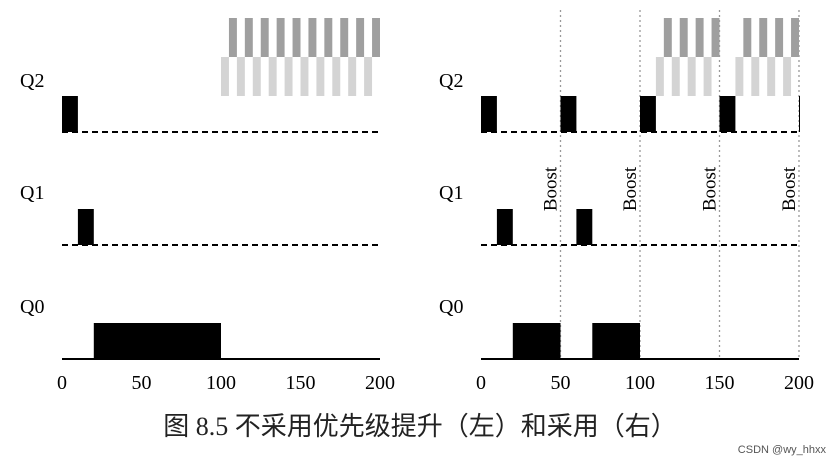 The image size is (840, 468). I want to click on panel1-x-tick-50: 50, so click(561, 383).